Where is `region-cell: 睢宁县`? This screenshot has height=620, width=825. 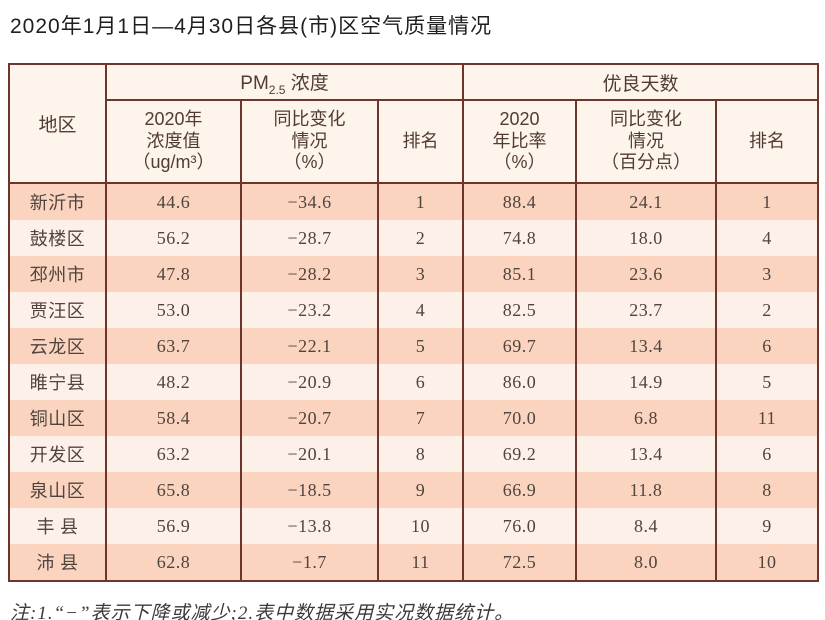
region-cell: 睢宁县 is located at coordinates (57, 382).